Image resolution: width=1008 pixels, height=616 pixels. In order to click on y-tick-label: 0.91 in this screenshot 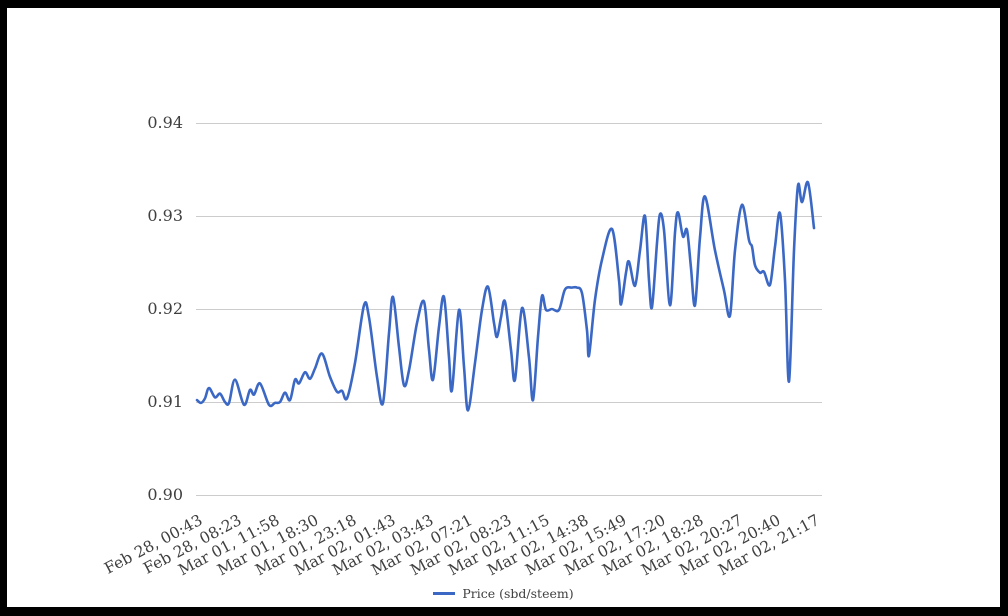, I will do `click(165, 401)`.